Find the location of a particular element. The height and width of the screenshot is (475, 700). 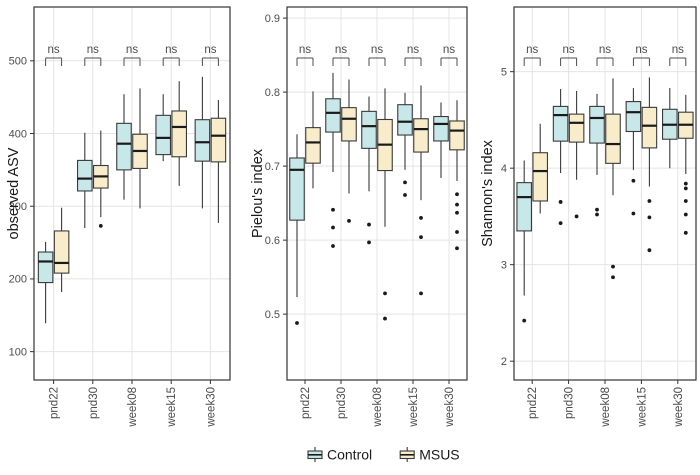

y-tick-label: 3 is located at coordinates (504, 265).